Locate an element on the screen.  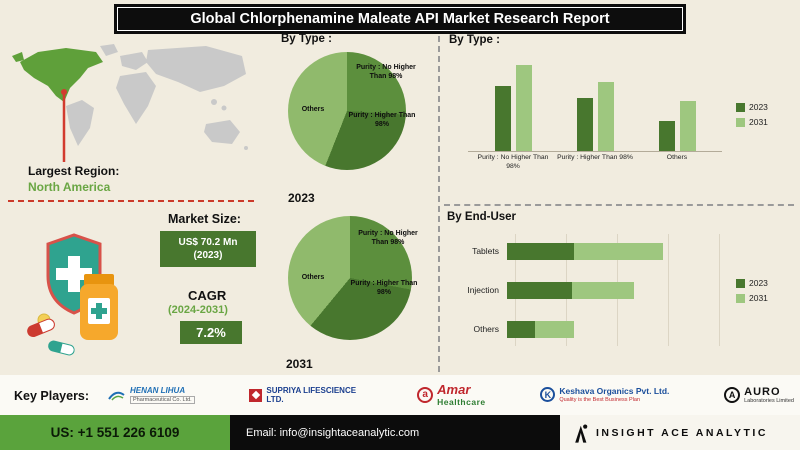
supriya-logo-icon is located at coordinates (256, 395).